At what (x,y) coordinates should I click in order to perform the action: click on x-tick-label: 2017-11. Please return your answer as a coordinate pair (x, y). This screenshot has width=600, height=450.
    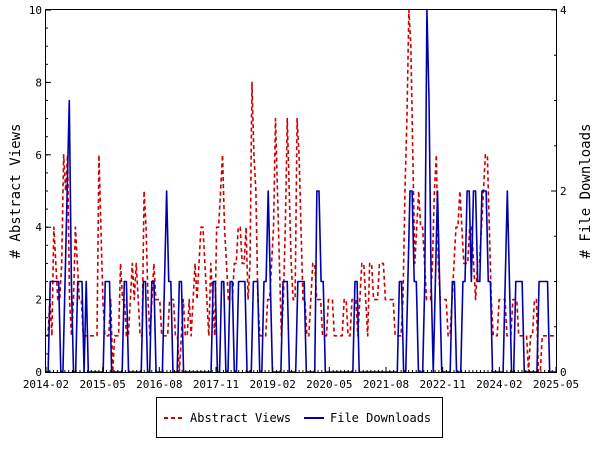
    Looking at the image, I should click on (216, 384).